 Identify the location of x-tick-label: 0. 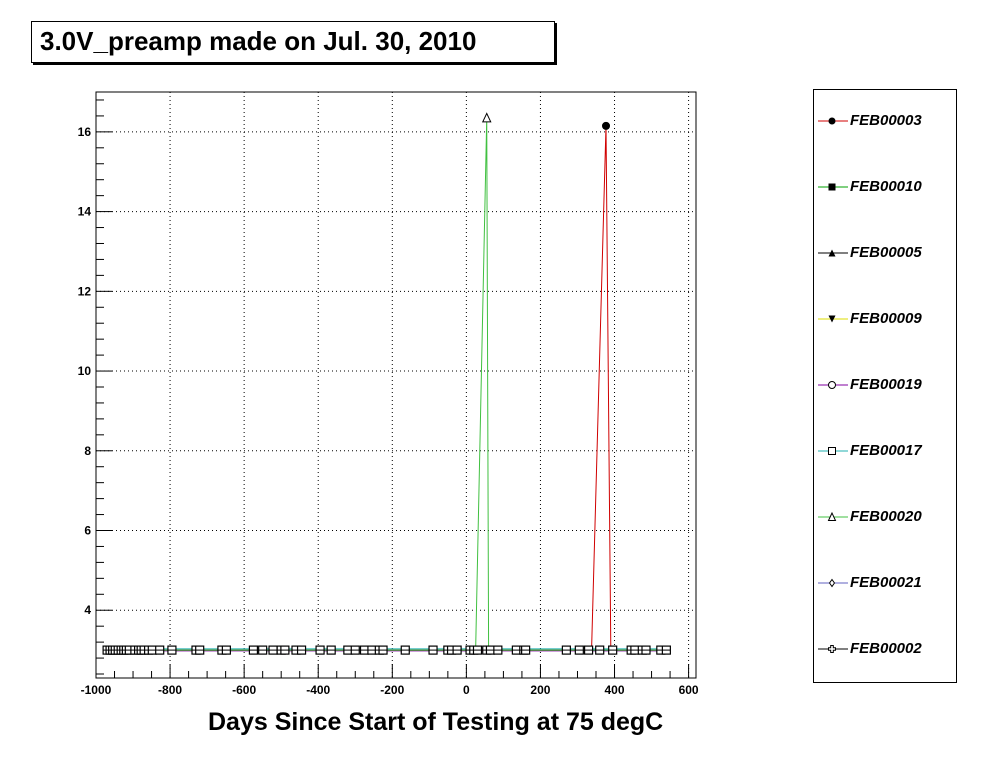
(466, 690).